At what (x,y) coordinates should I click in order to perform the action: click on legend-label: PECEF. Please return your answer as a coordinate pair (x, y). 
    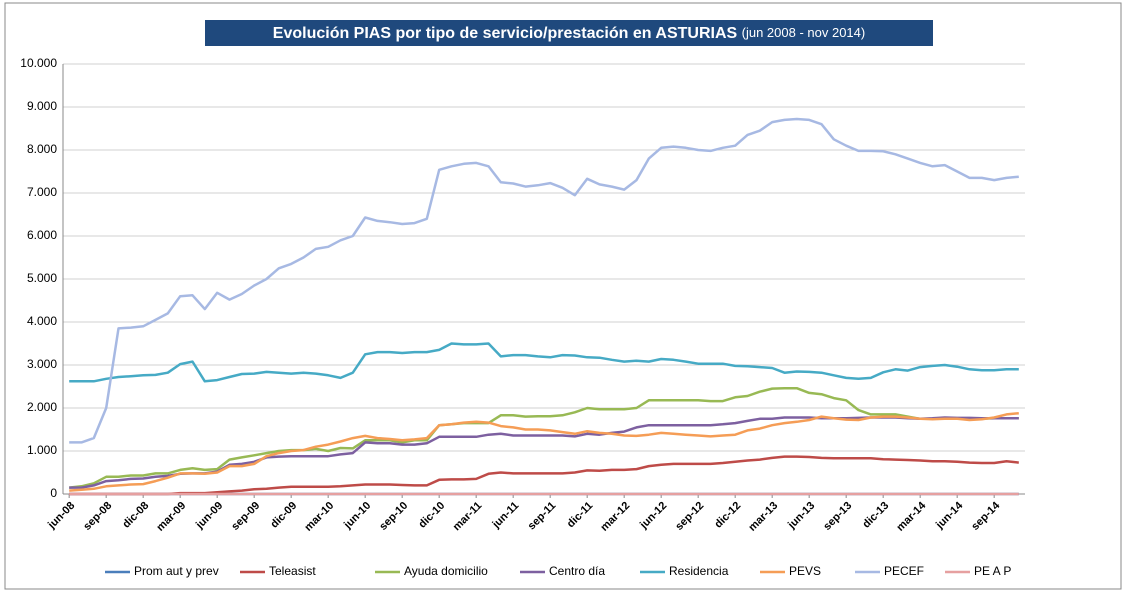
    Looking at the image, I should click on (904, 571).